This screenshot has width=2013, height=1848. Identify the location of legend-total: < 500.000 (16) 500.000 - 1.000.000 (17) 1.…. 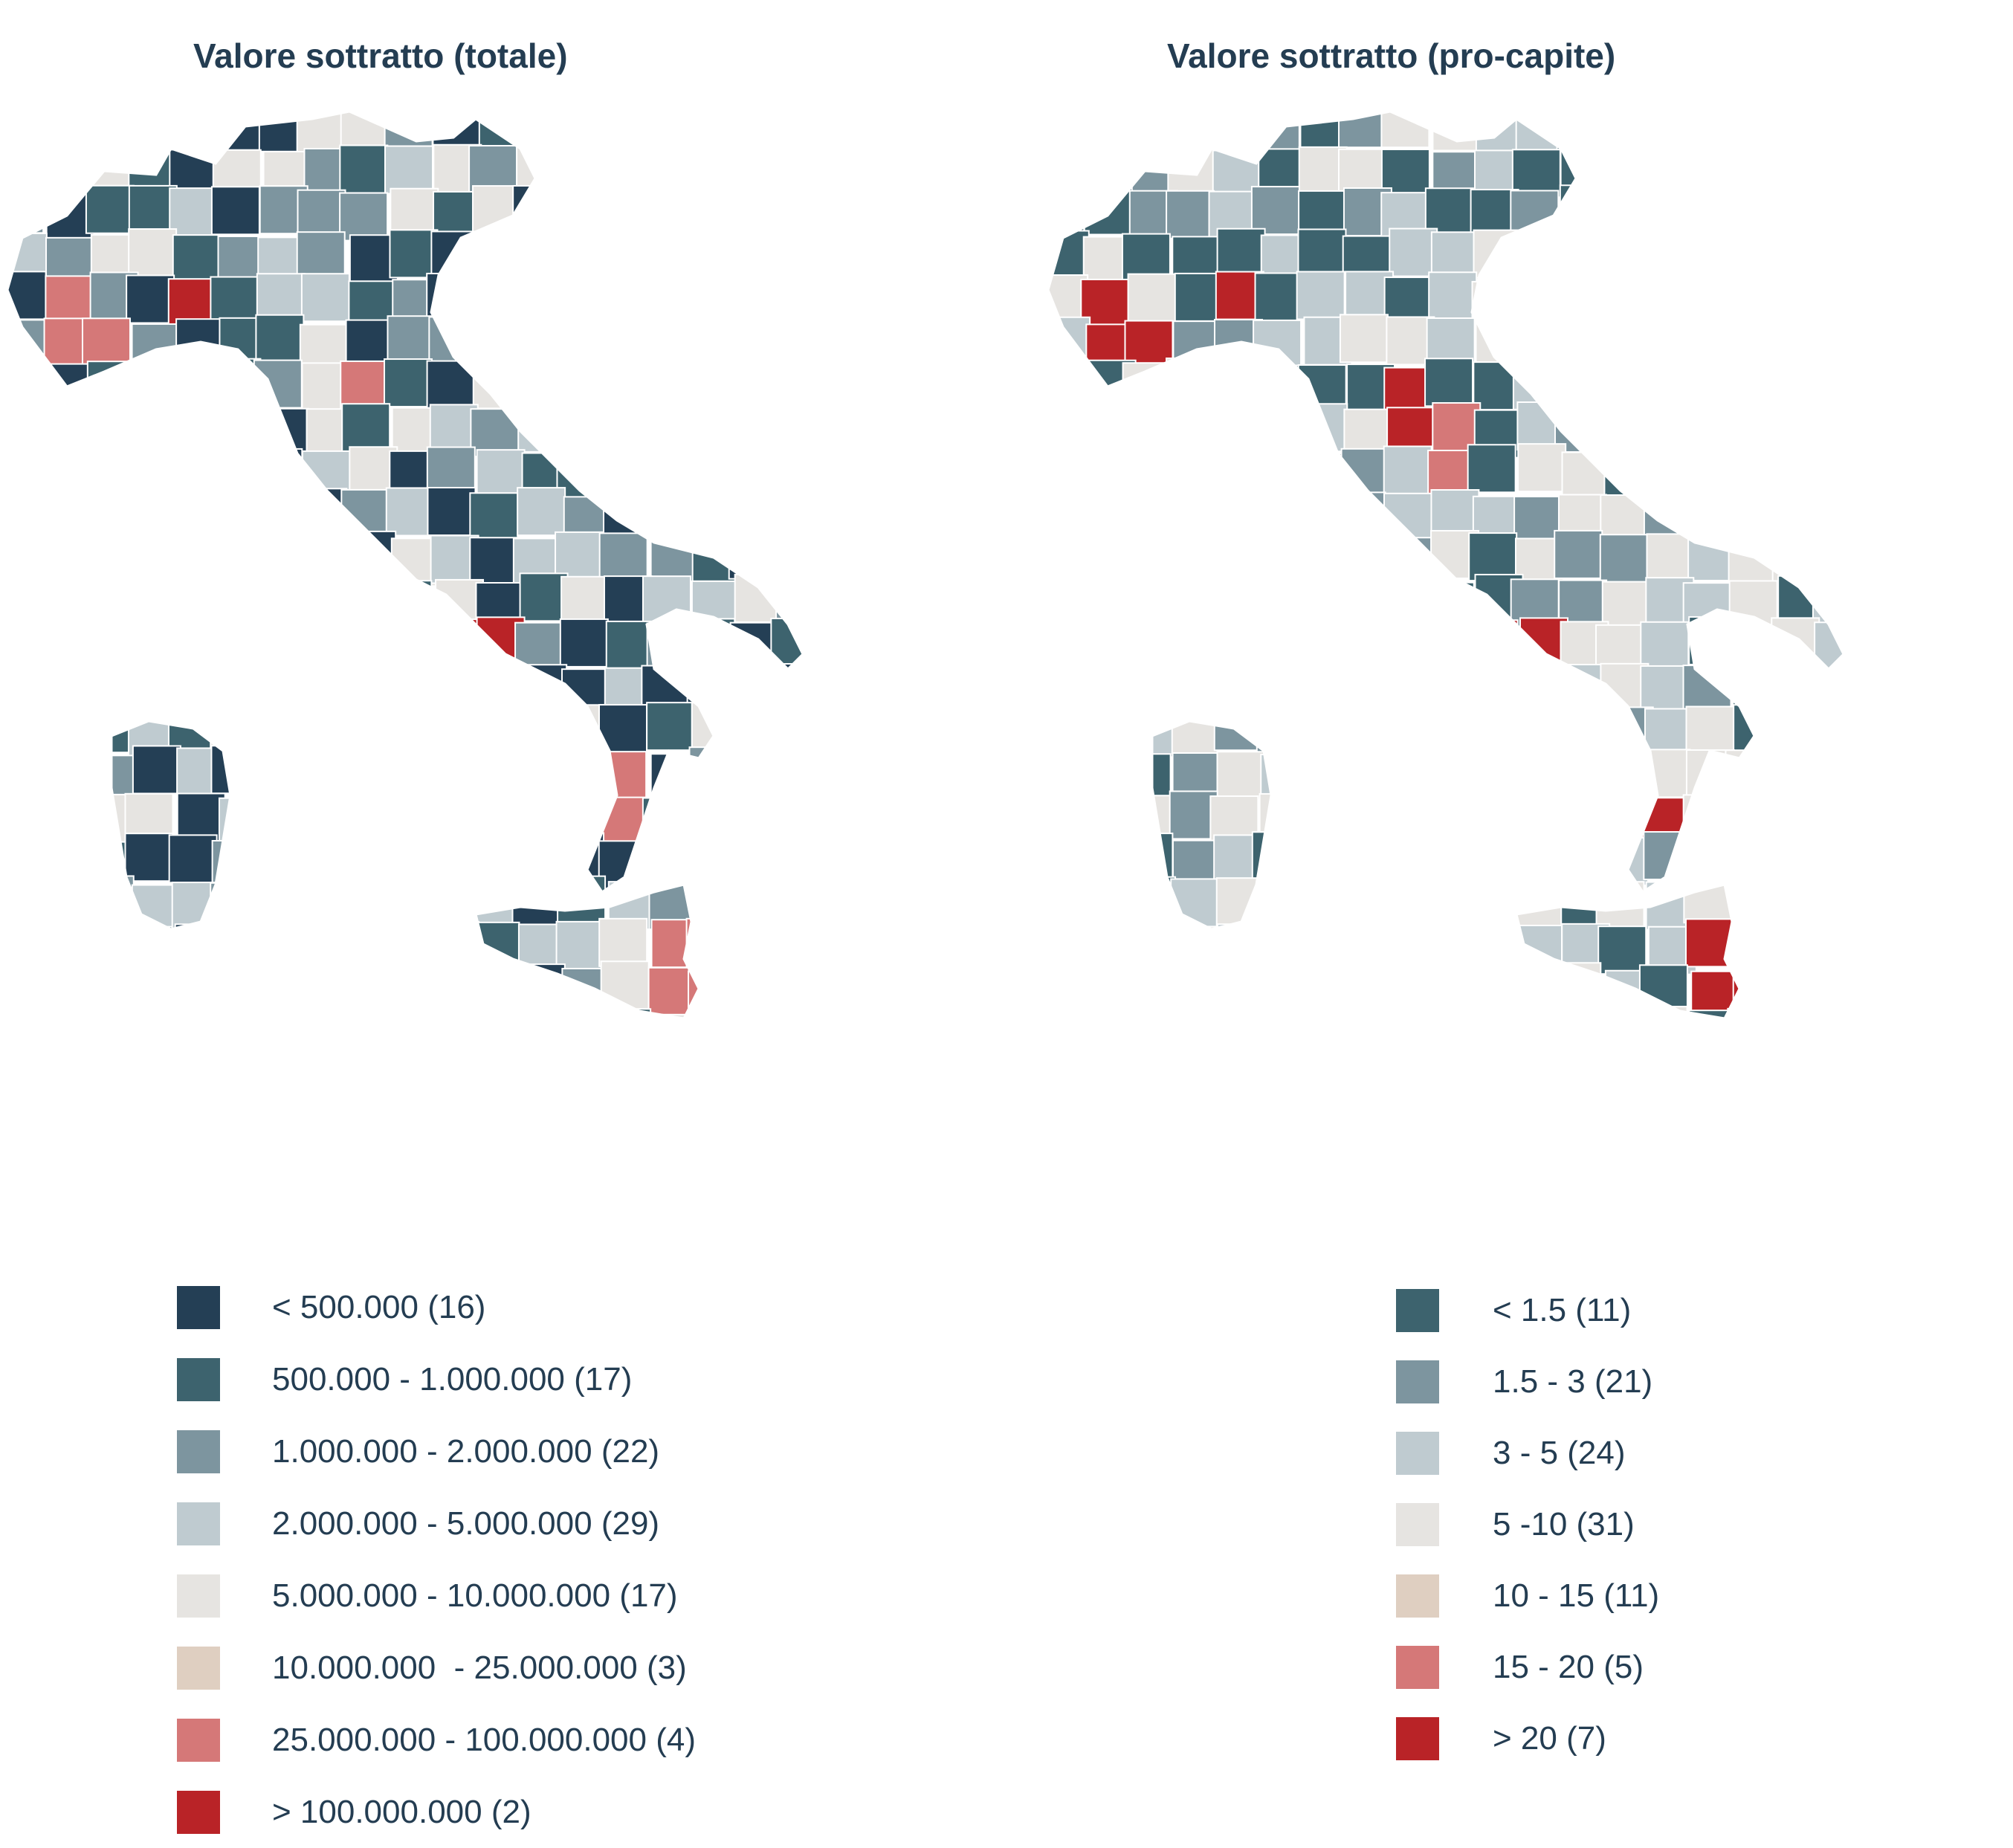
(436, 1560).